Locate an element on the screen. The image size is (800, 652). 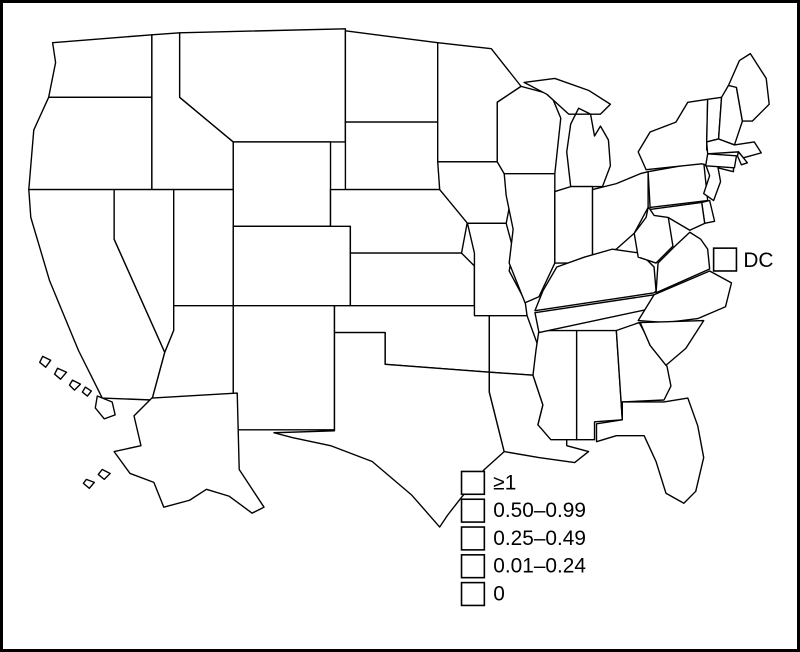
legend-swatch-zero is located at coordinates (473, 594).